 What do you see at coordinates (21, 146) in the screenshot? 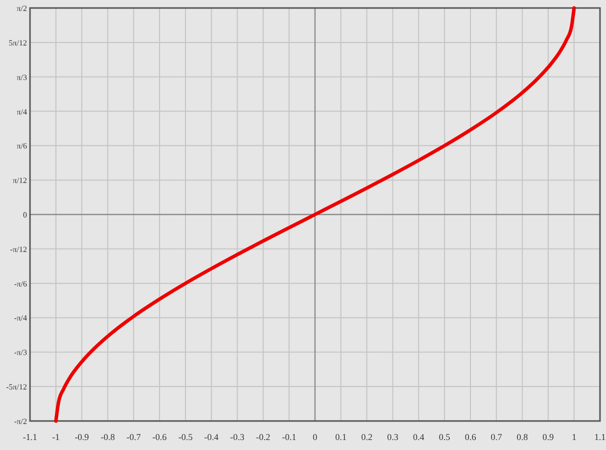
I see `y-tick-label: π/6` at bounding box center [21, 146].